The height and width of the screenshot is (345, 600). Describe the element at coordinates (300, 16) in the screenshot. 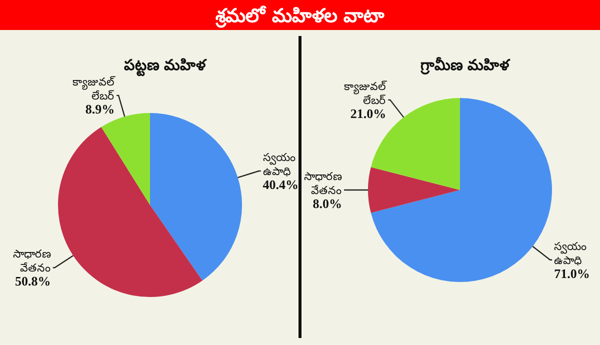

I see `text: శ్రమలో మహిళల వాటా` at that location.